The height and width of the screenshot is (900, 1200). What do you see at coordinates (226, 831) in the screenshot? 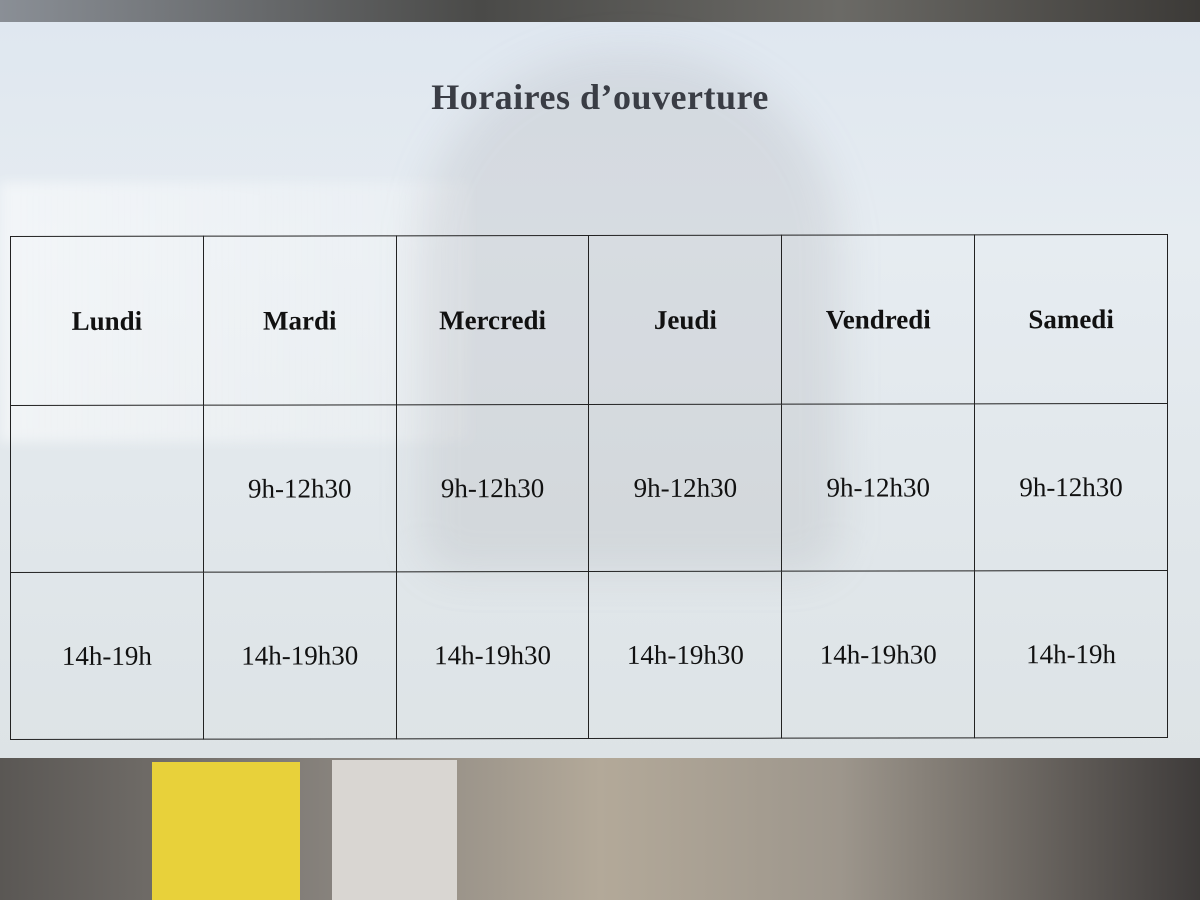
I see `yellow-poster` at bounding box center [226, 831].